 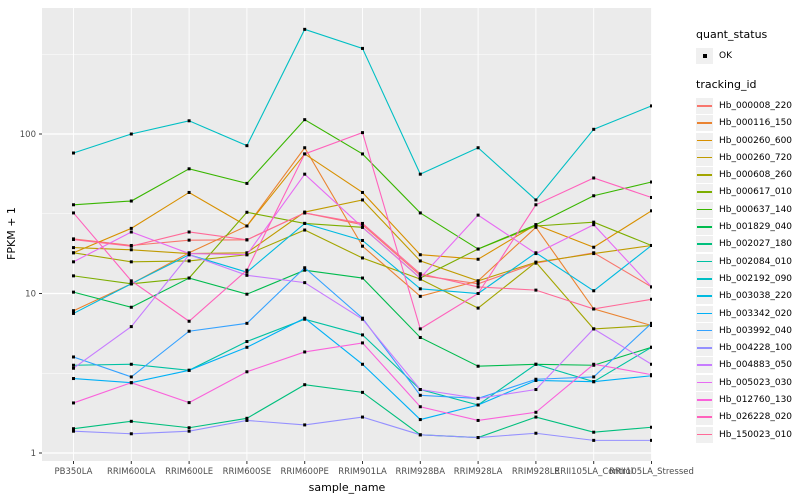 I want to click on quant-status-key, so click(x=704, y=55).